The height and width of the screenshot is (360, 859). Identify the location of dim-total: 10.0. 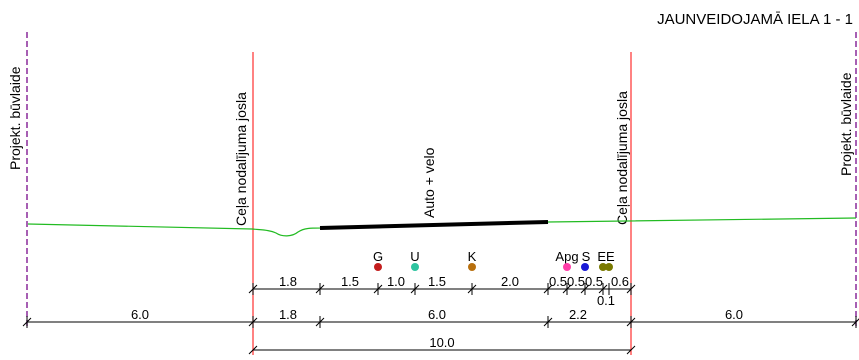
(441, 342).